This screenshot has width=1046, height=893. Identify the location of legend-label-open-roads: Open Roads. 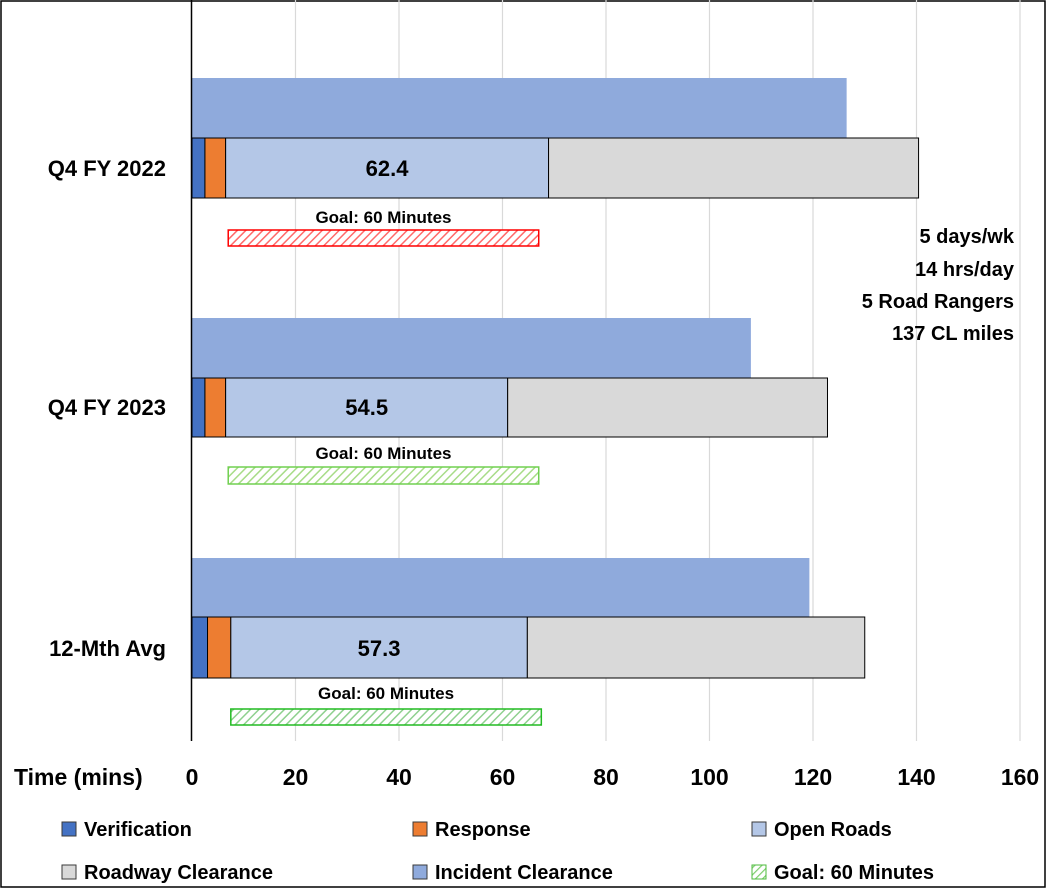
(833, 830).